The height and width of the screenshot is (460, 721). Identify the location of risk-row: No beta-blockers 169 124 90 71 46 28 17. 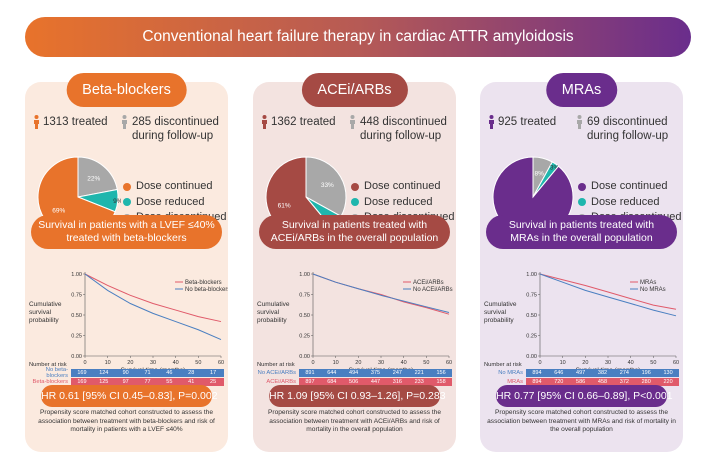
(126, 373).